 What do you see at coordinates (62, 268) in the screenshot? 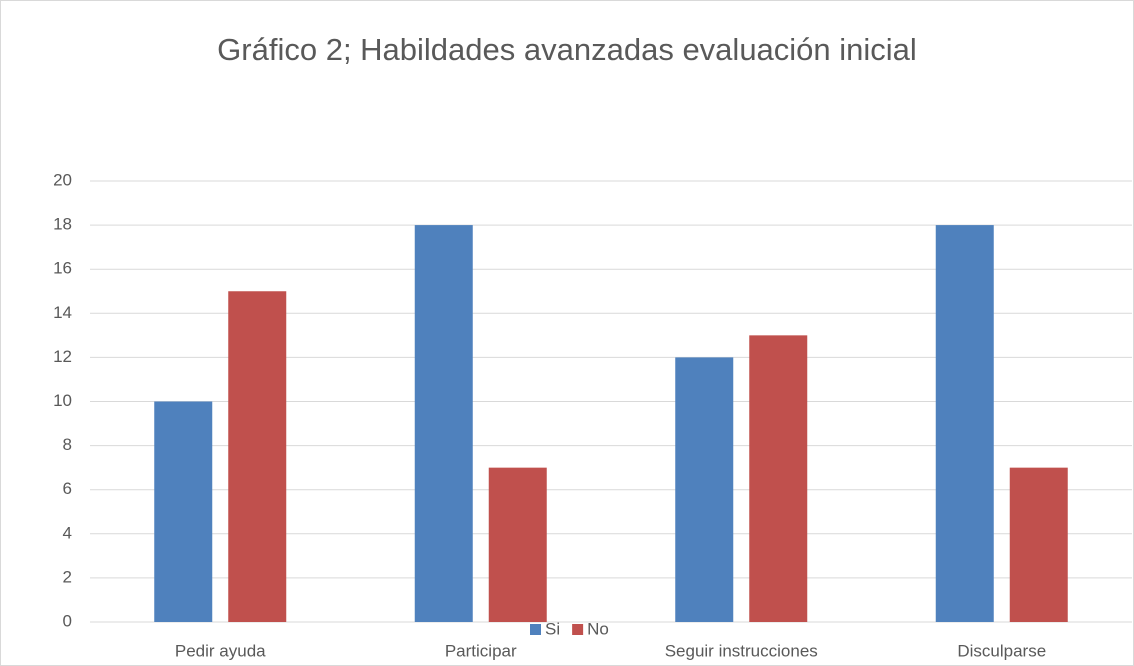
I see `y-tick-label: 16` at bounding box center [62, 268].